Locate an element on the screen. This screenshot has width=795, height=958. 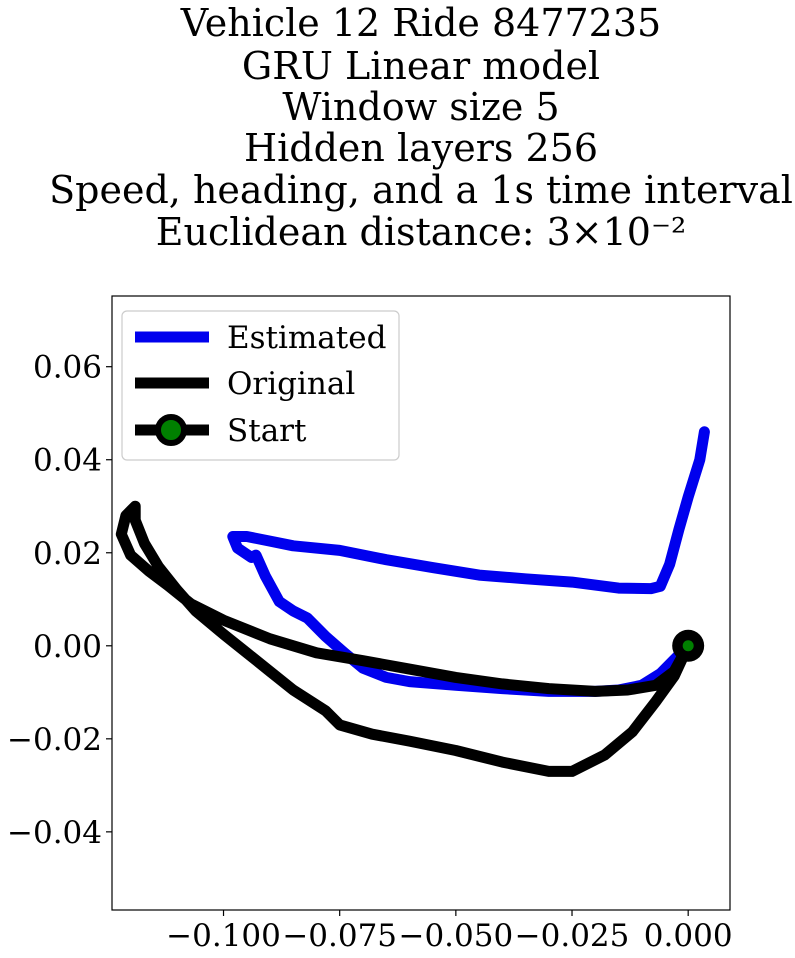
legend-label-estimated: Estimated is located at coordinates (306, 338).